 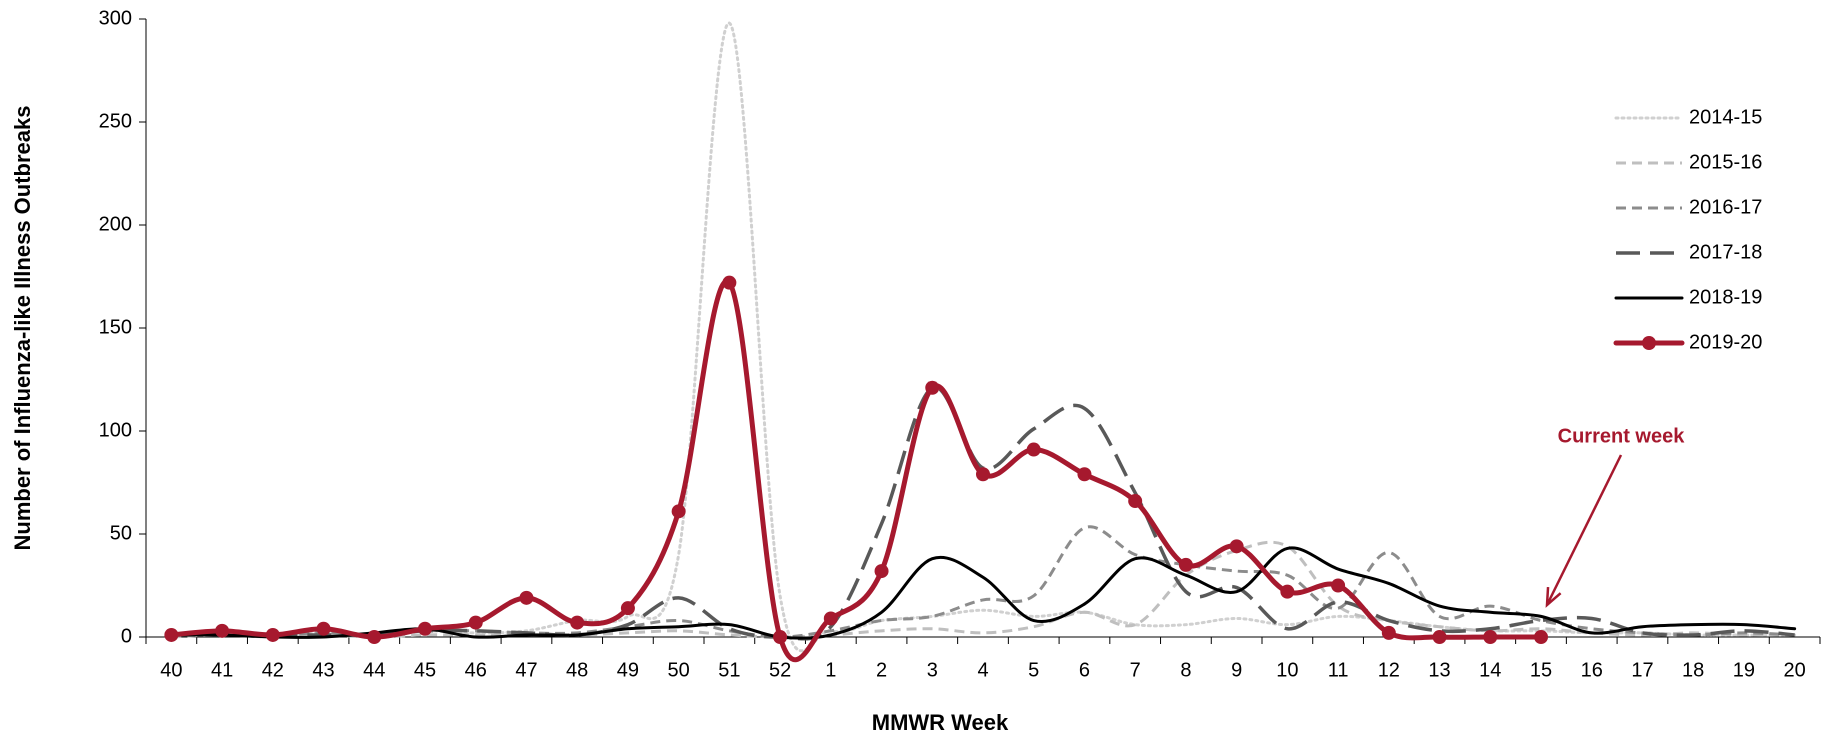 I want to click on x-tick-label: 11, so click(x=1338, y=670).